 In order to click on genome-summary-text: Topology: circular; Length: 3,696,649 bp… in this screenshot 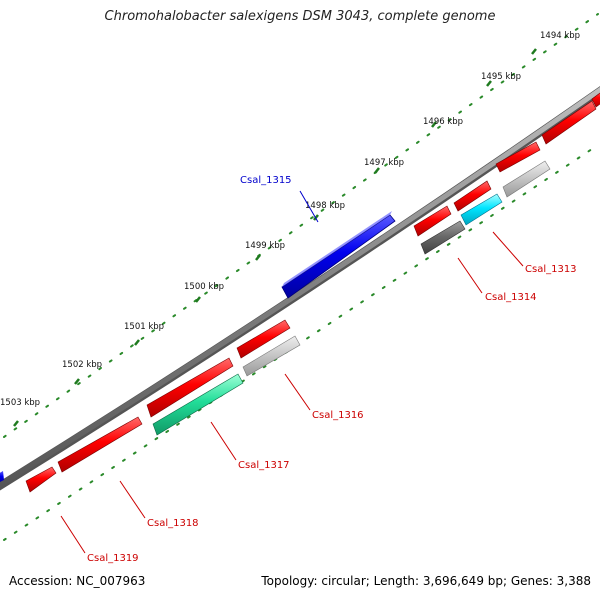, I will do `click(426, 581)`.